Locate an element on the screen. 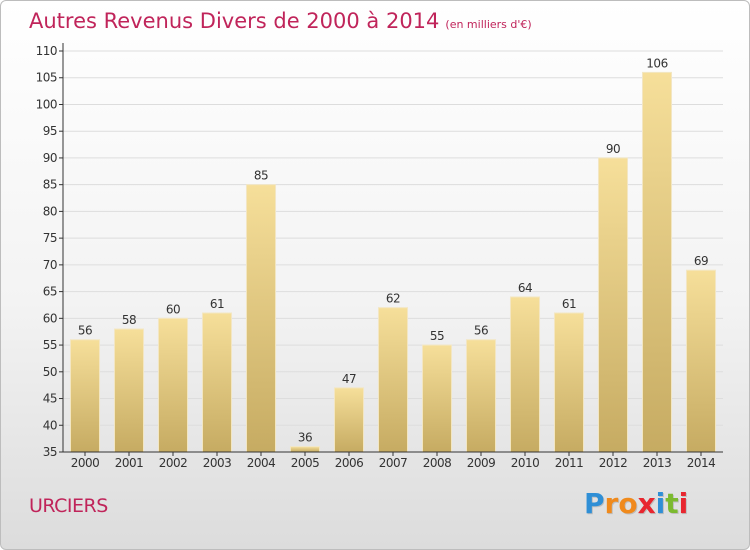 The width and height of the screenshot is (750, 550). x-tick-label: 2004 is located at coordinates (261, 463).